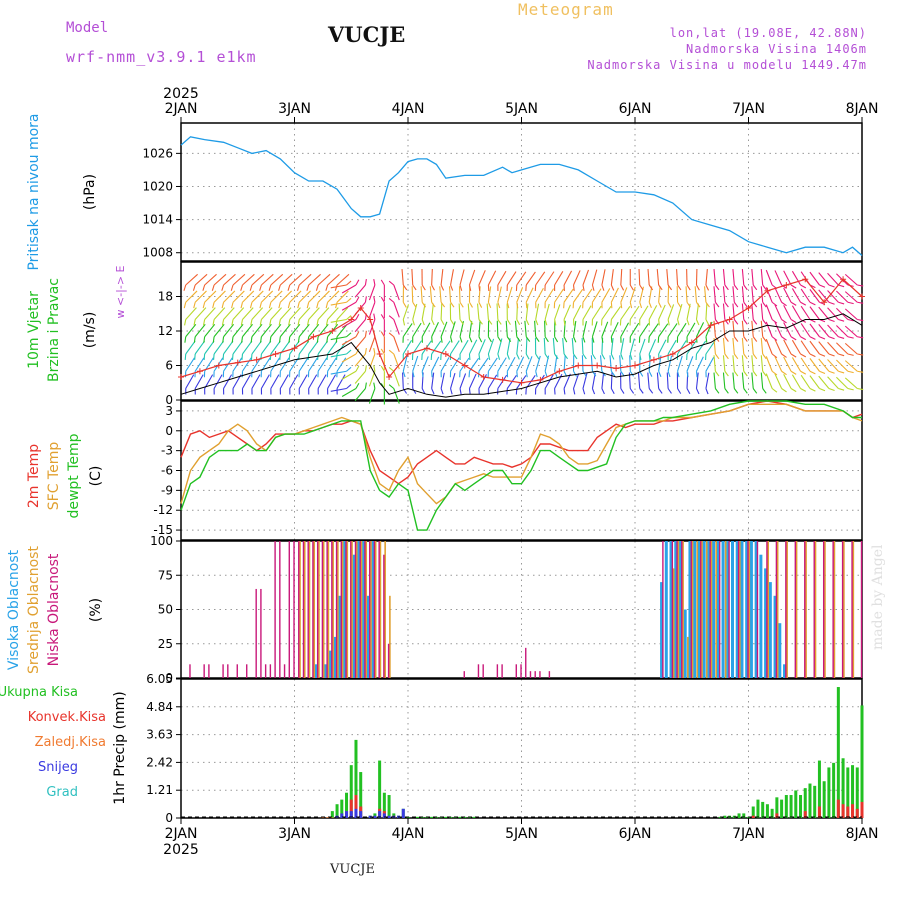  What do you see at coordinates (521, 331) in the screenshot?
I see `panel-frame-wind` at bounding box center [521, 331].